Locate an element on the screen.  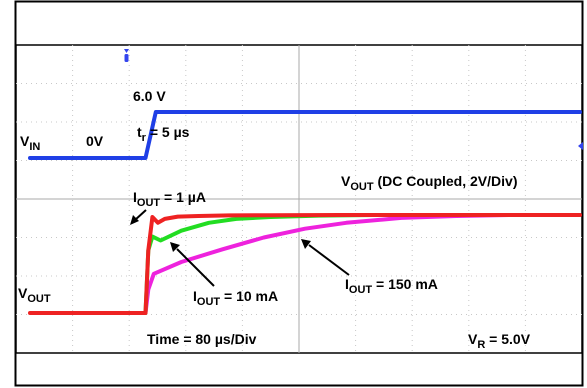
iout-1ua-label: IOUT = 1 µA is located at coordinates (169, 199).